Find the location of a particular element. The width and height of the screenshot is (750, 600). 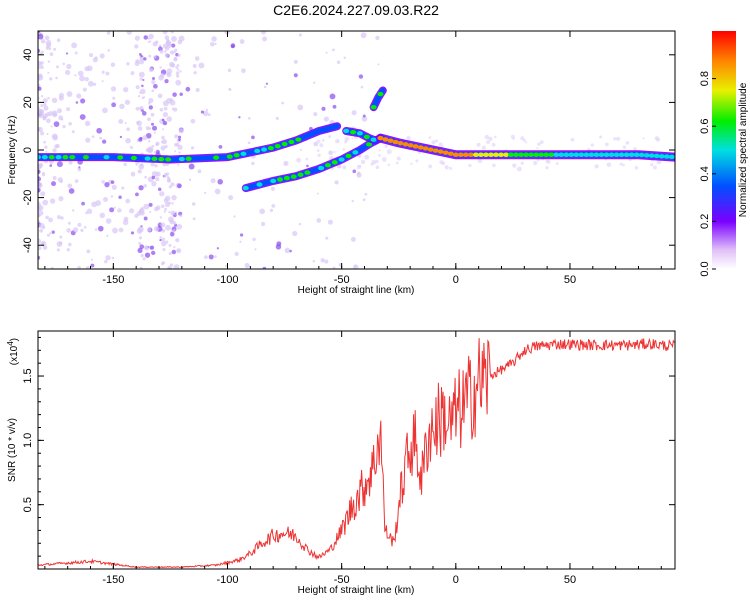

chart-title: C2E6.2024.227.09.03.R22 is located at coordinates (356, 10).